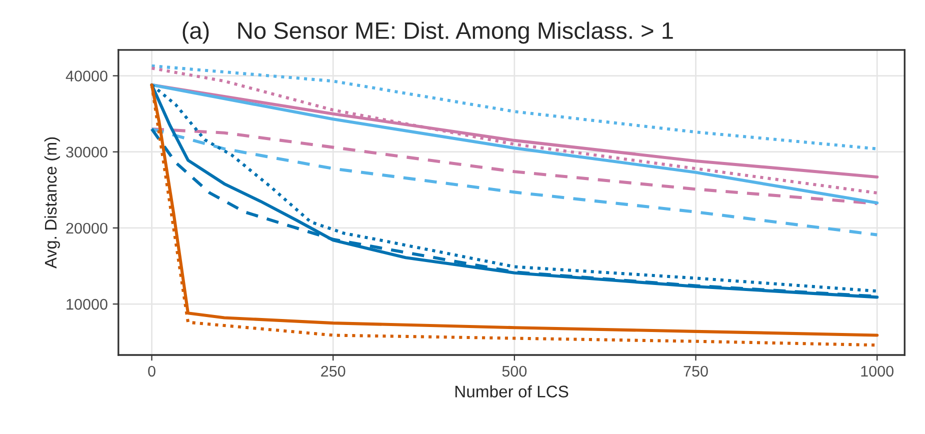 This screenshot has height=434, width=925. I want to click on y-tick-label: 20000, so click(87, 228).